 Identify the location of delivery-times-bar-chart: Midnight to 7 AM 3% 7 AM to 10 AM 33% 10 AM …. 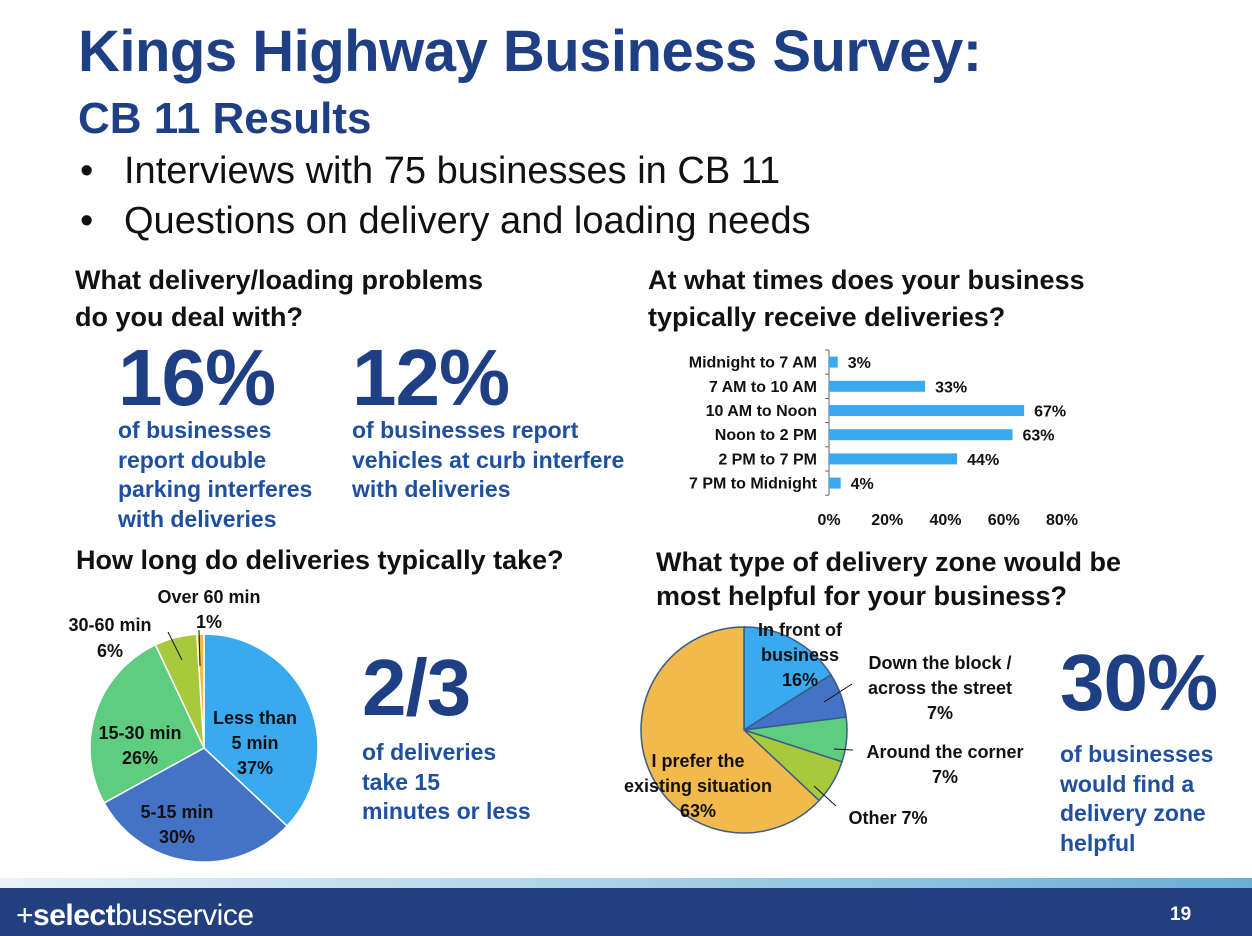
(883, 439).